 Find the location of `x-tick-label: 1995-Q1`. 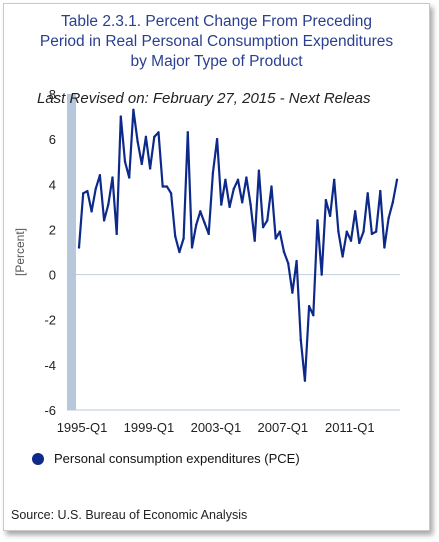

x-tick-label: 1995-Q1 is located at coordinates (82, 427).